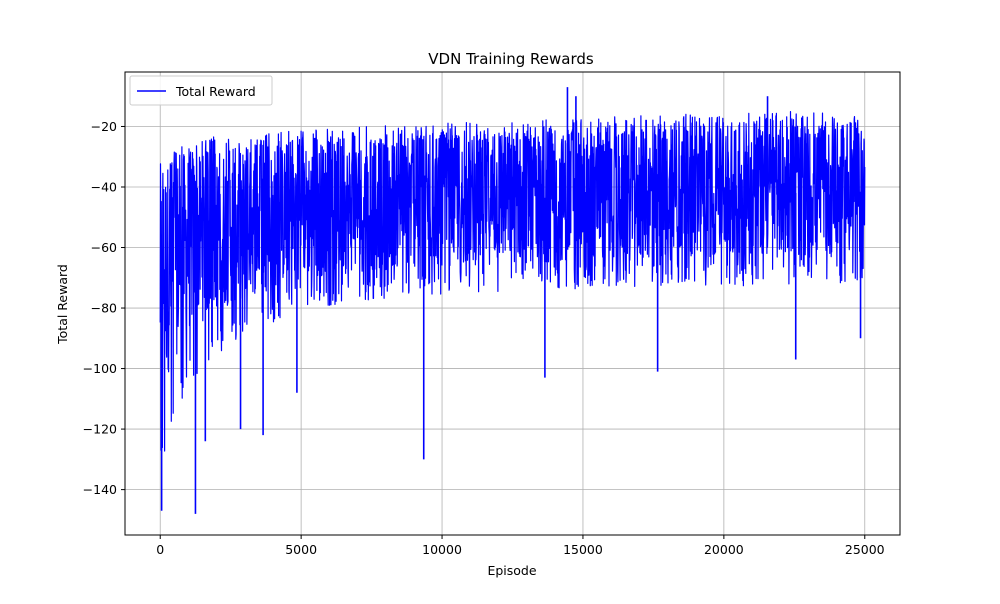 This screenshot has height=604, width=1000. What do you see at coordinates (724, 549) in the screenshot?
I see `x-tick-label: 20000` at bounding box center [724, 549].